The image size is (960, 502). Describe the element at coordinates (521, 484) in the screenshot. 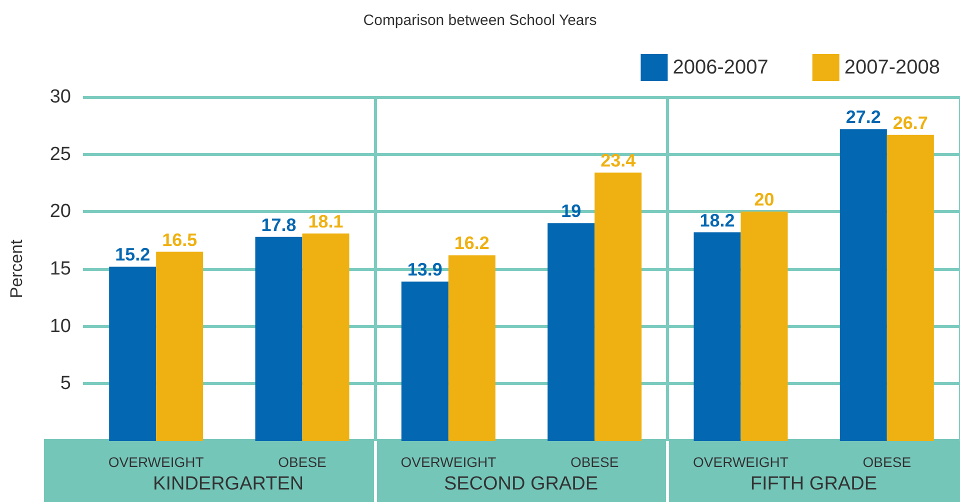

I see `text: SECOND GRADE` at that location.